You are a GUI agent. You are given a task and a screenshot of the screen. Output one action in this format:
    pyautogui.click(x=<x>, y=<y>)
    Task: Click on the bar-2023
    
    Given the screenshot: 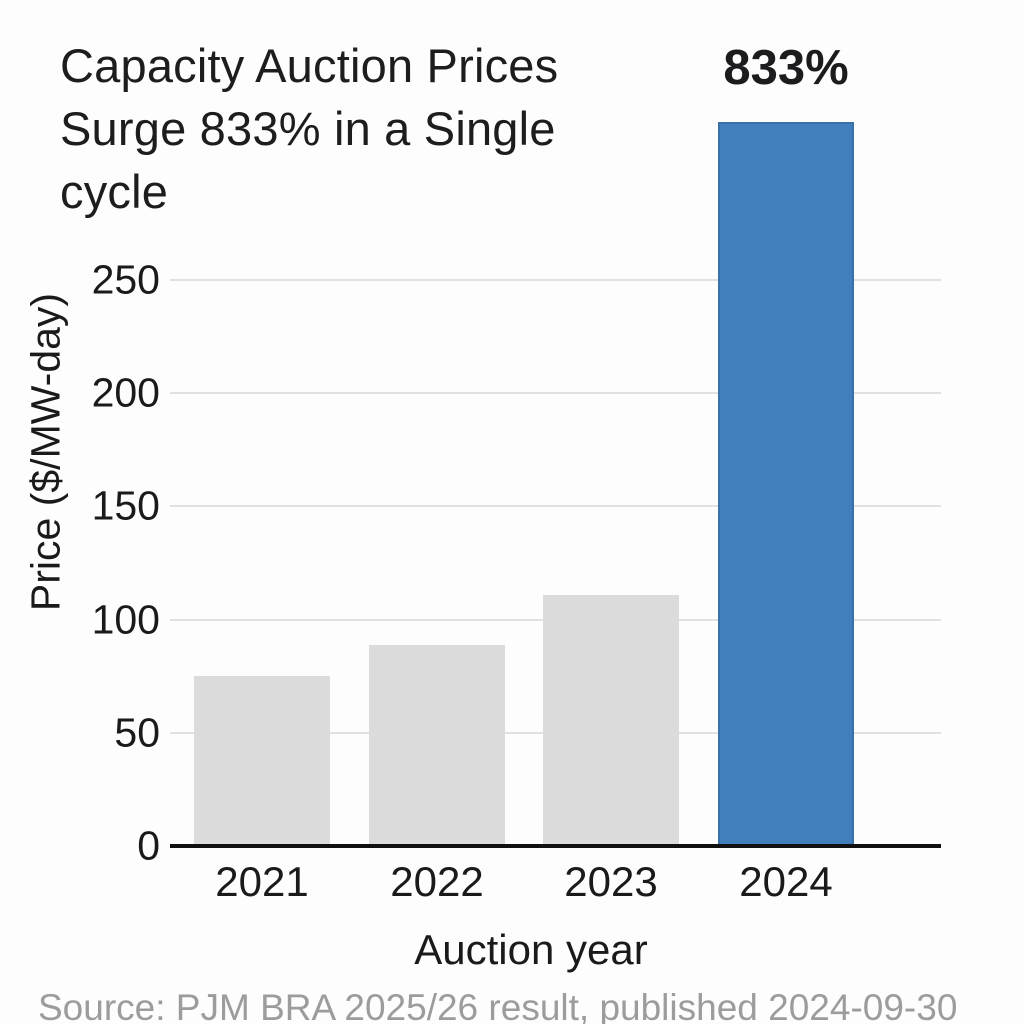 What is the action you would take?
    pyautogui.click(x=611, y=720)
    